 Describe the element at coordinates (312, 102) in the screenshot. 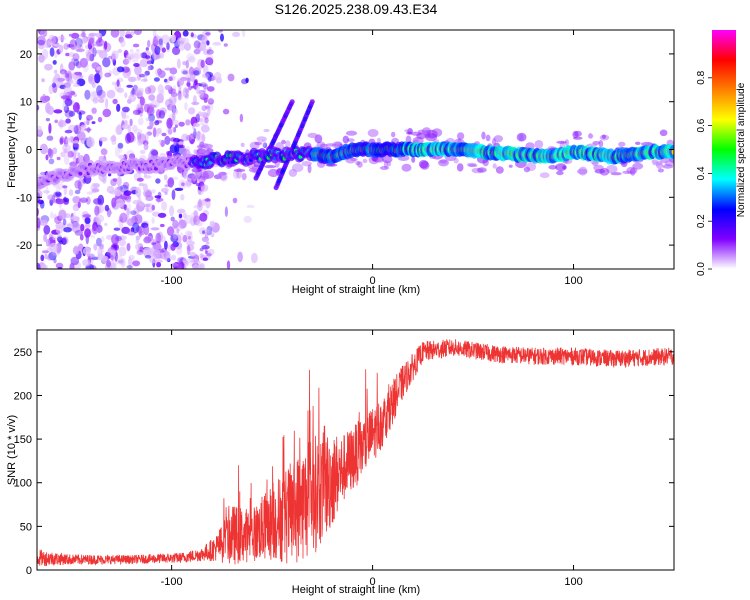

I see `spectrogram-streak-cell` at that location.